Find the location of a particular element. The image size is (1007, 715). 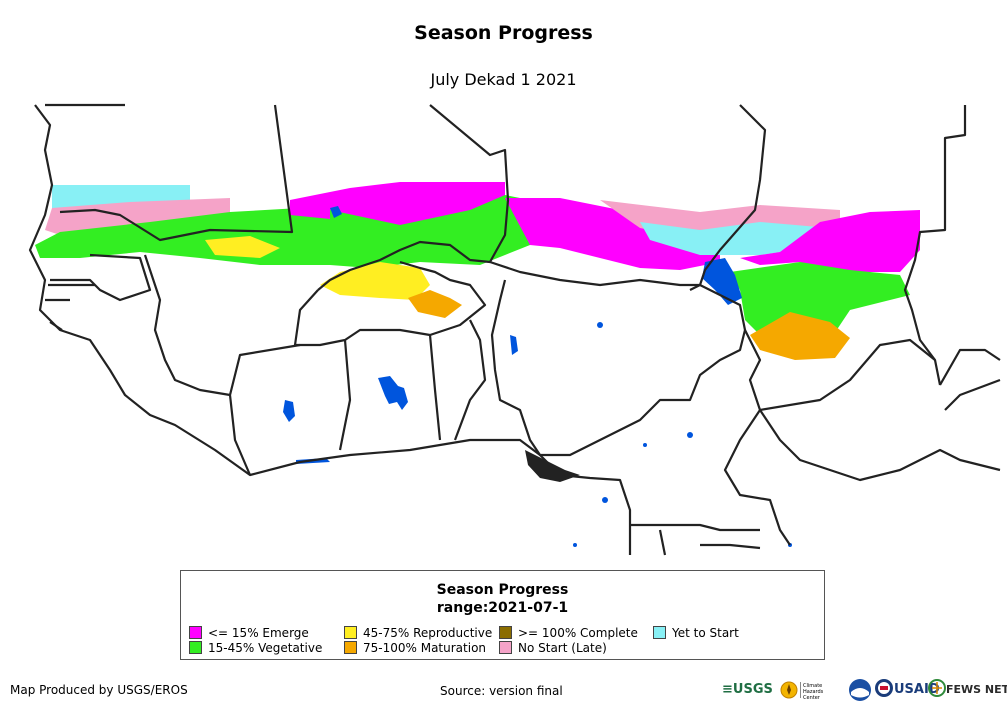

legend-label-maturation: 75-100% Maturation is located at coordinates (425, 648).